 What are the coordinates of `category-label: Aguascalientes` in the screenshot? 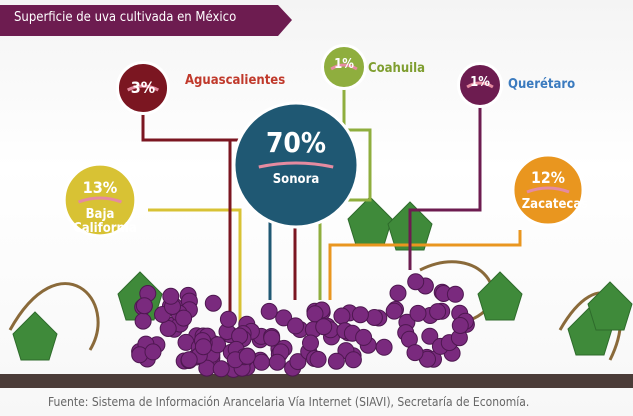 It's located at (235, 80).